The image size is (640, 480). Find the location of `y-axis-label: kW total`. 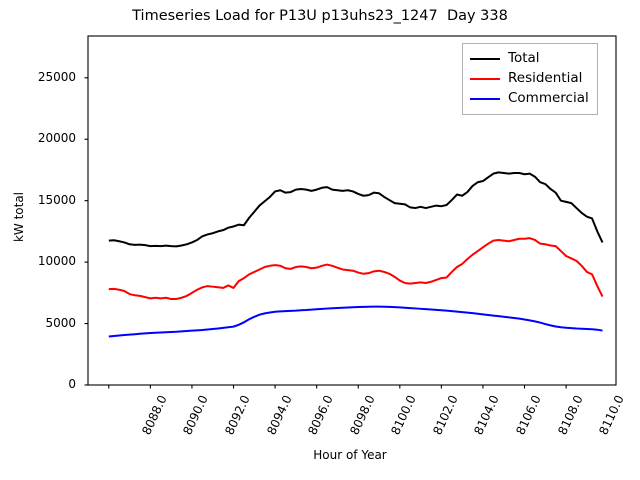

y-axis-label: kW total is located at coordinates (19, 217).